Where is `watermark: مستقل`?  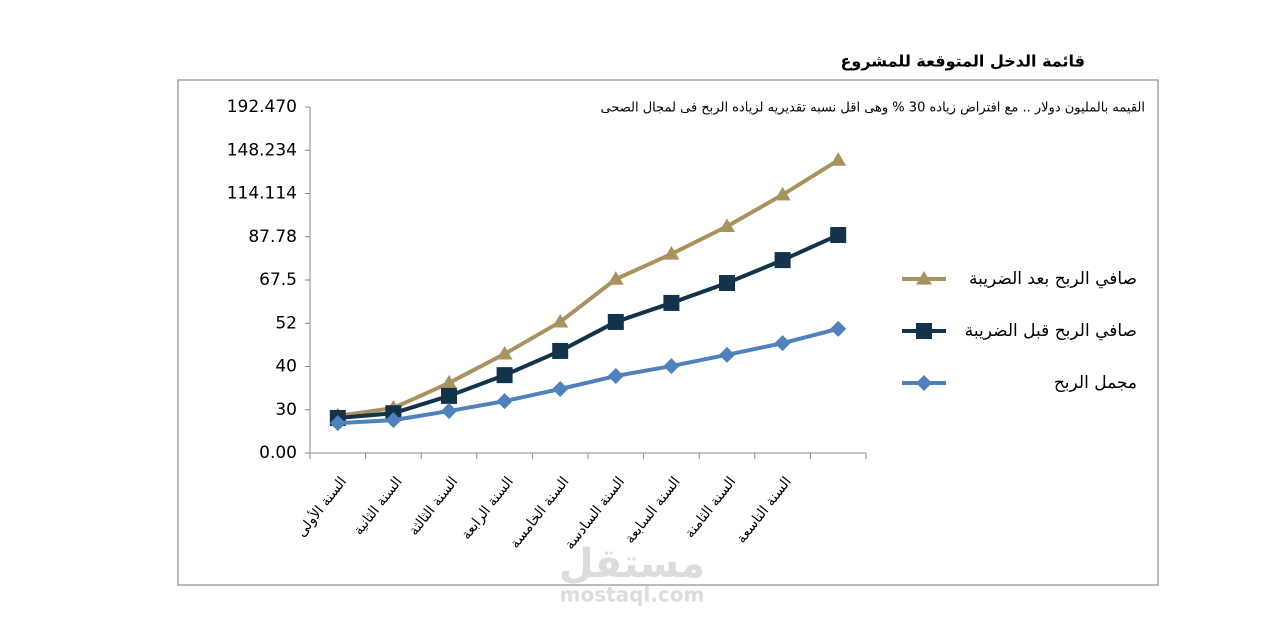
watermark: مستقل is located at coordinates (632, 564).